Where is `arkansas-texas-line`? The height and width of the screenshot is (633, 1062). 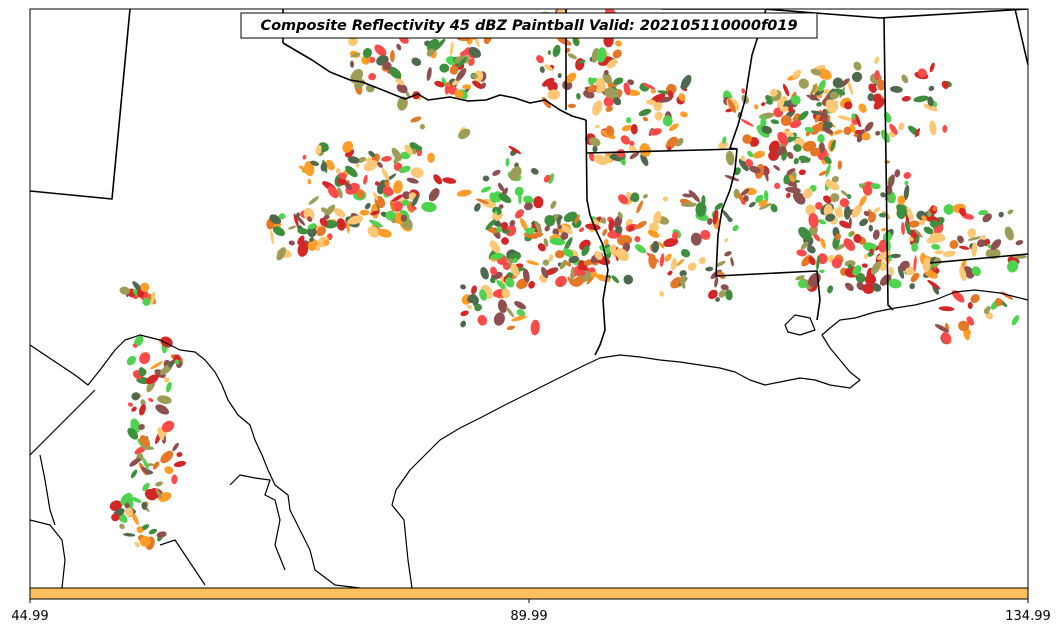 arkansas-texas-line is located at coordinates (597, 237).